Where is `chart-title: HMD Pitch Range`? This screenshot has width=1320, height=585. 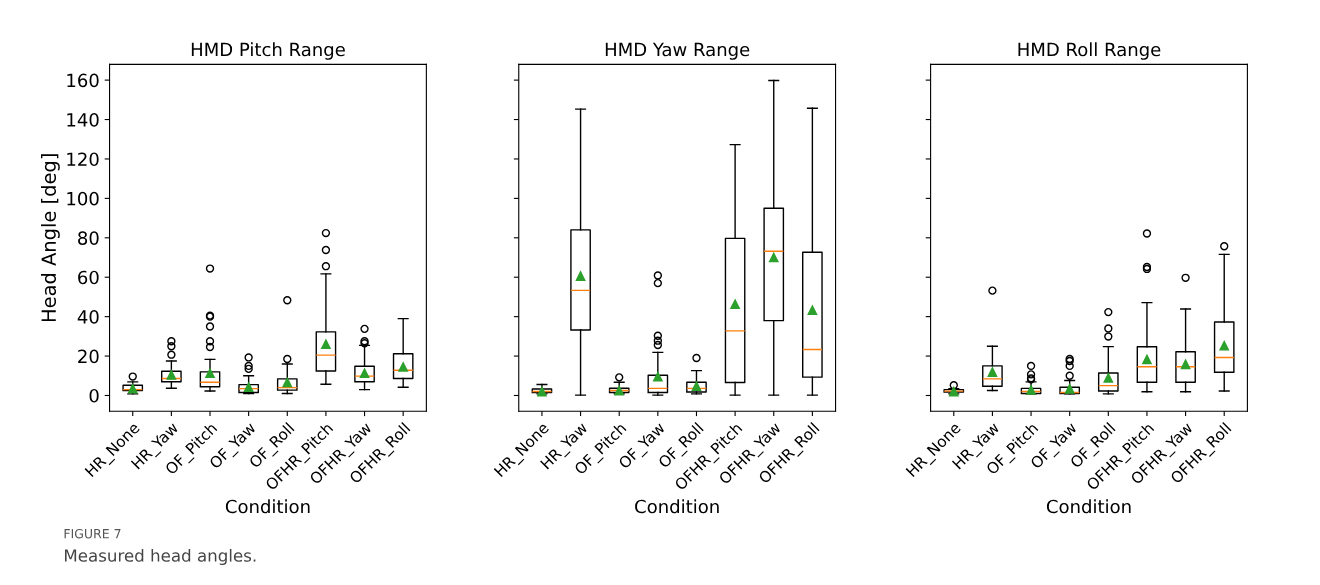 chart-title: HMD Pitch Range is located at coordinates (268, 51).